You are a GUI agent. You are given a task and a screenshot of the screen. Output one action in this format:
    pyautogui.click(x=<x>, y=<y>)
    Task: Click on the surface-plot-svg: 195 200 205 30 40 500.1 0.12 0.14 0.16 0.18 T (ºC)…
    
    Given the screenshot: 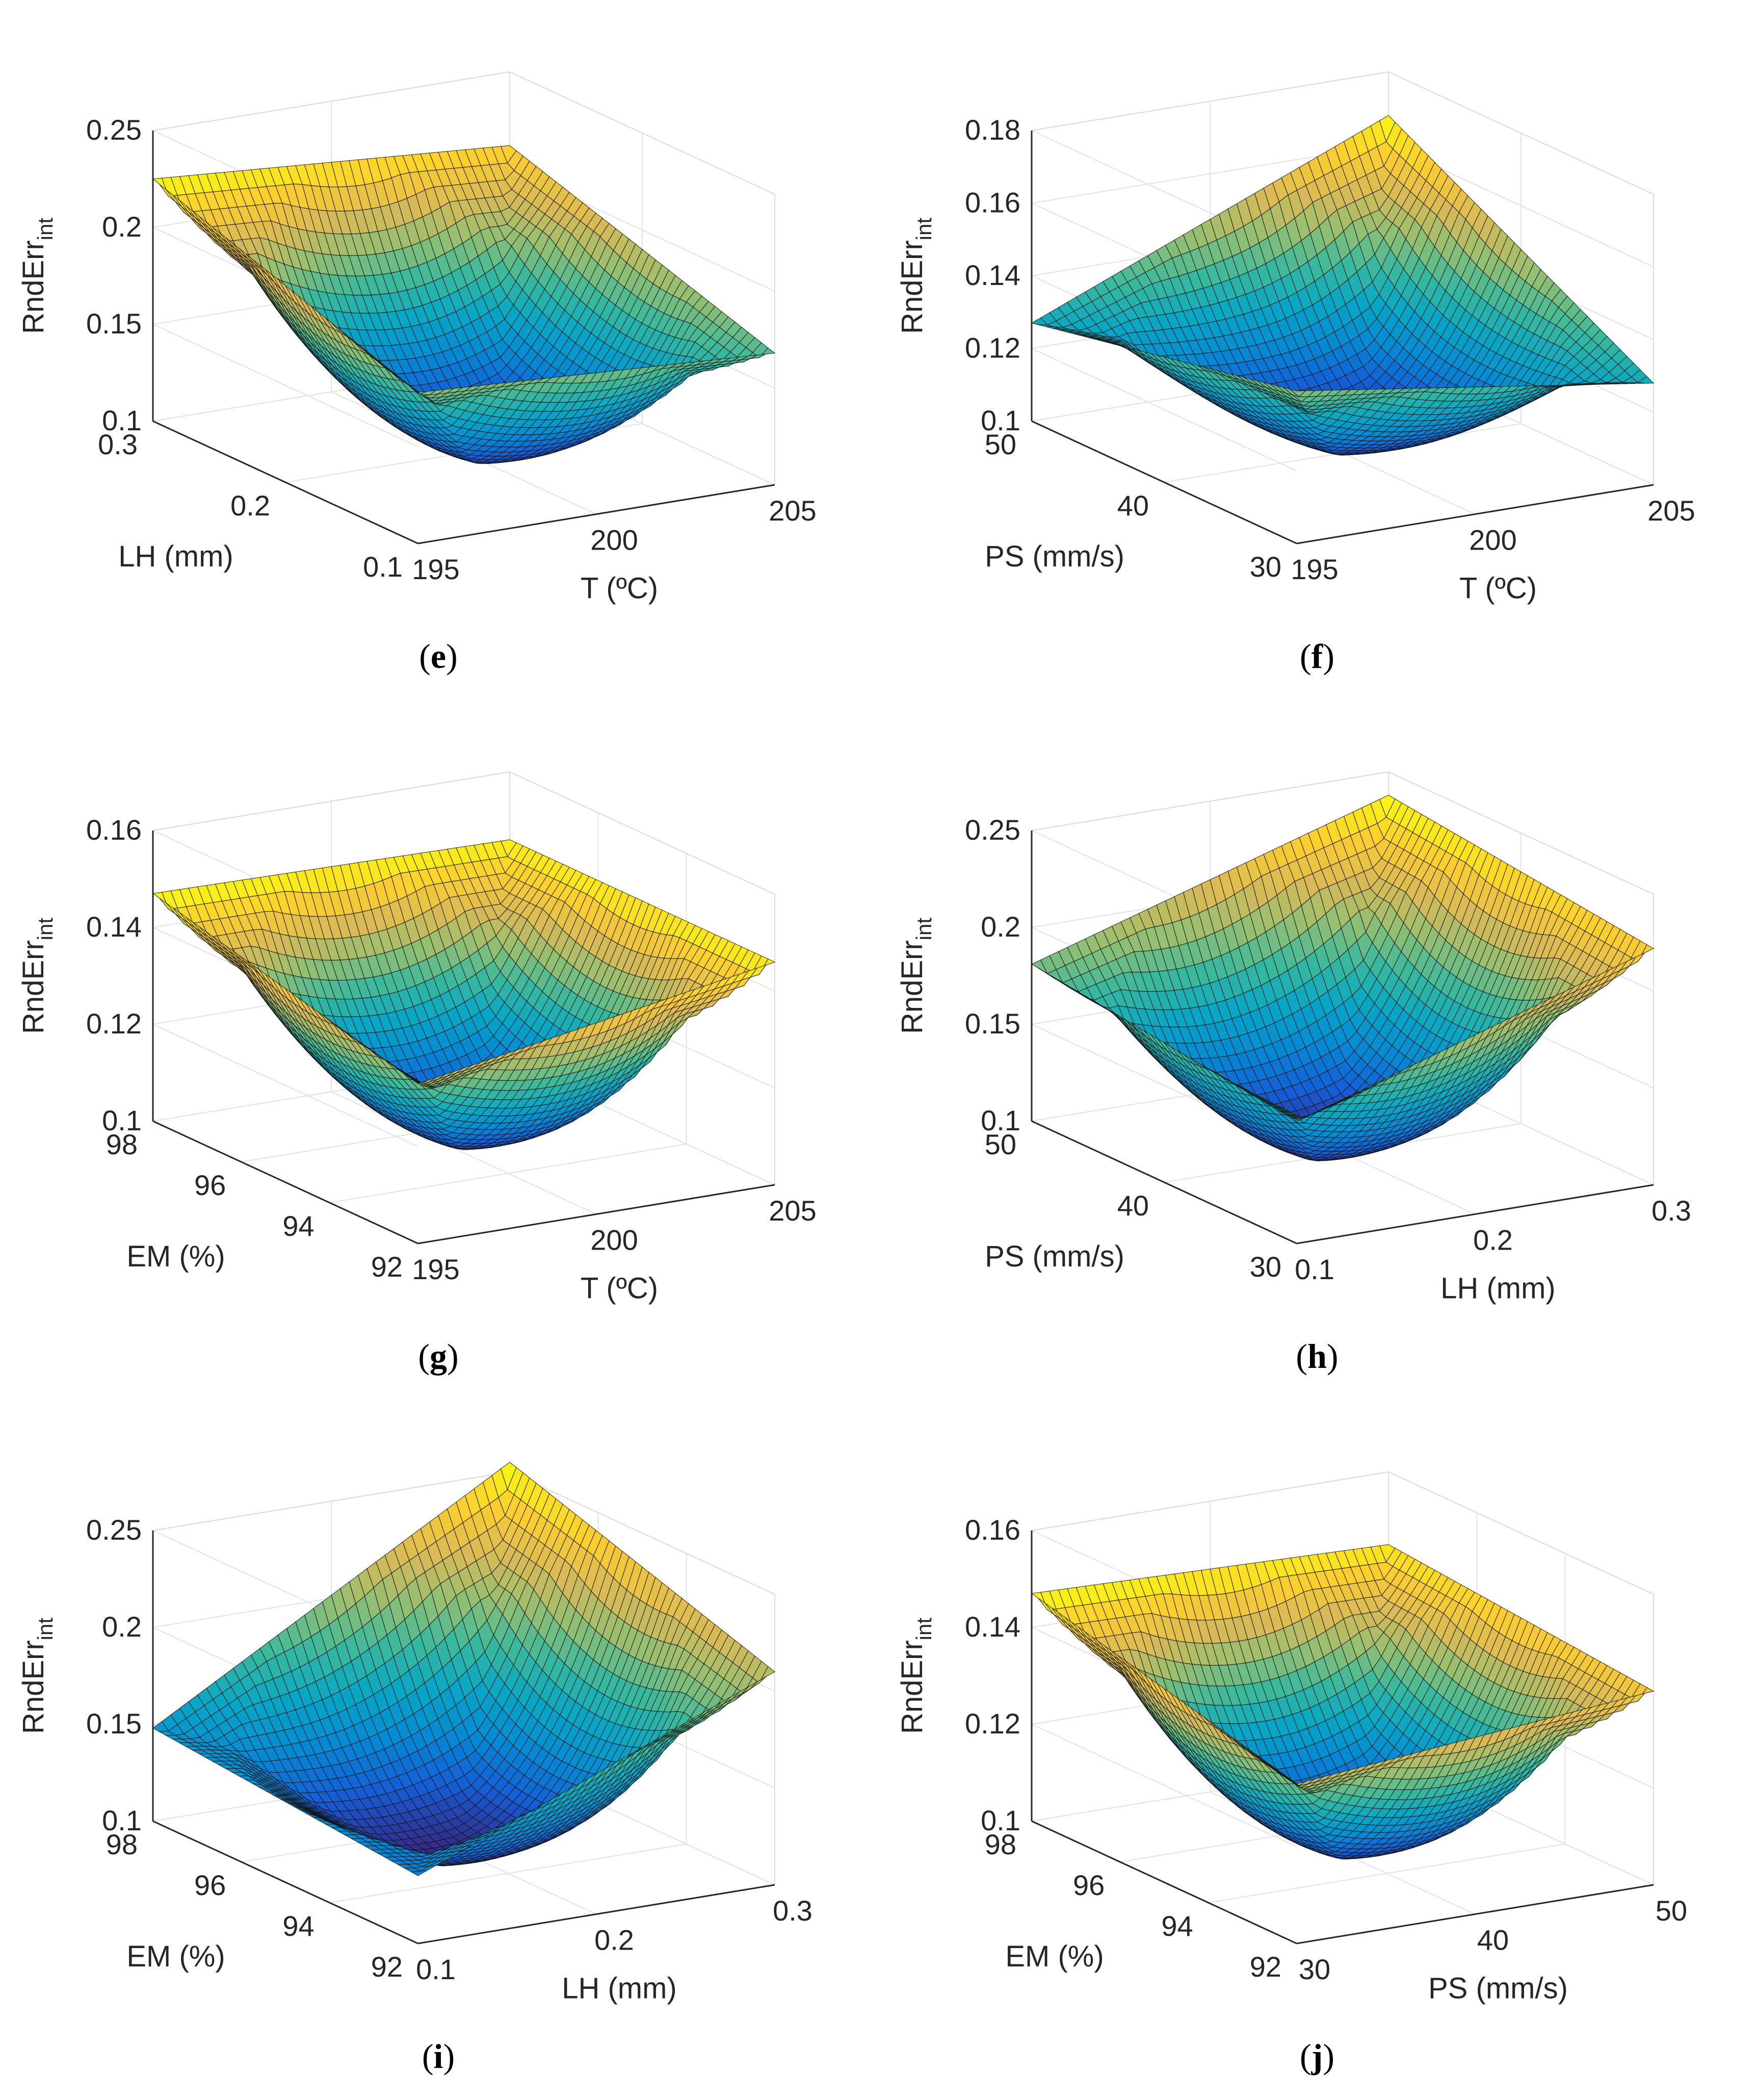 What is the action you would take?
    pyautogui.click(x=1295, y=373)
    